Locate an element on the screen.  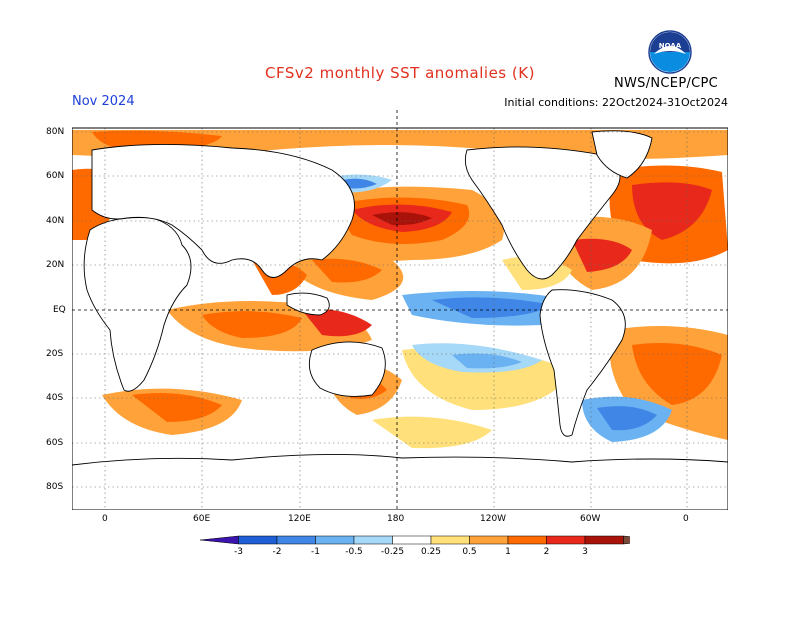
lat-label: 80S is located at coordinates (55, 487).